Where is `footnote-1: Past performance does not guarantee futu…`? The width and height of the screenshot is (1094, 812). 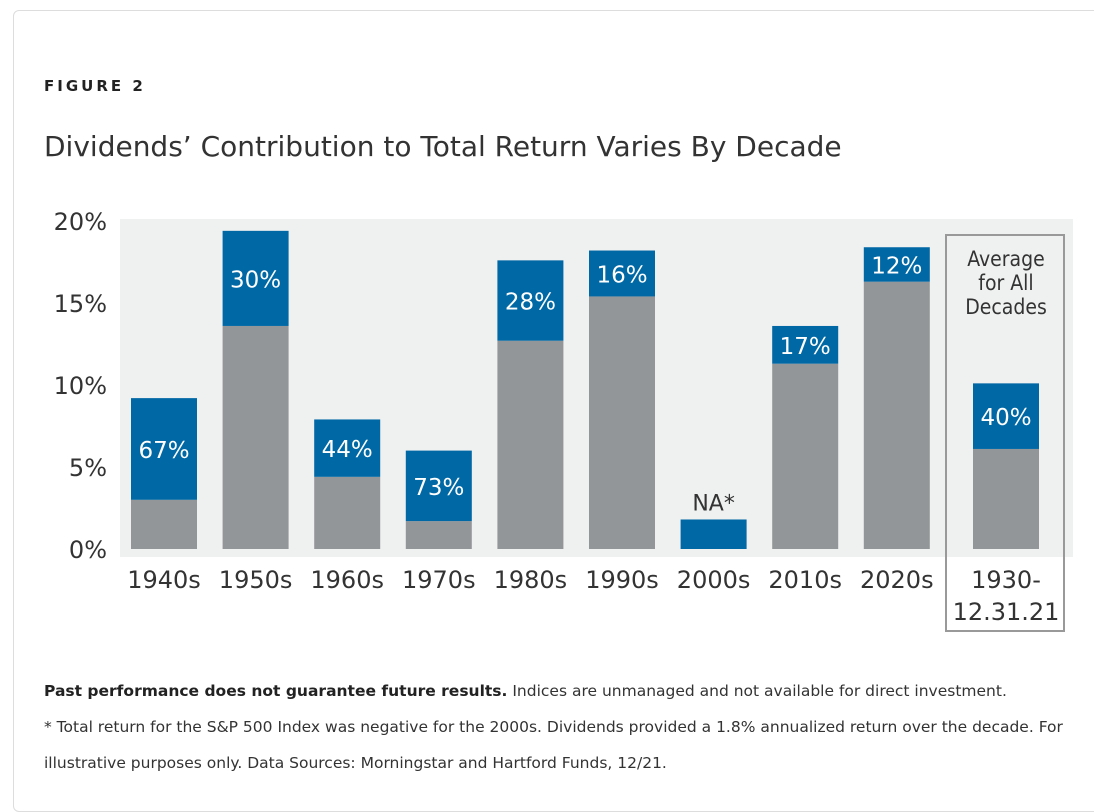 footnote-1: Past performance does not guarantee futu… is located at coordinates (554, 691).